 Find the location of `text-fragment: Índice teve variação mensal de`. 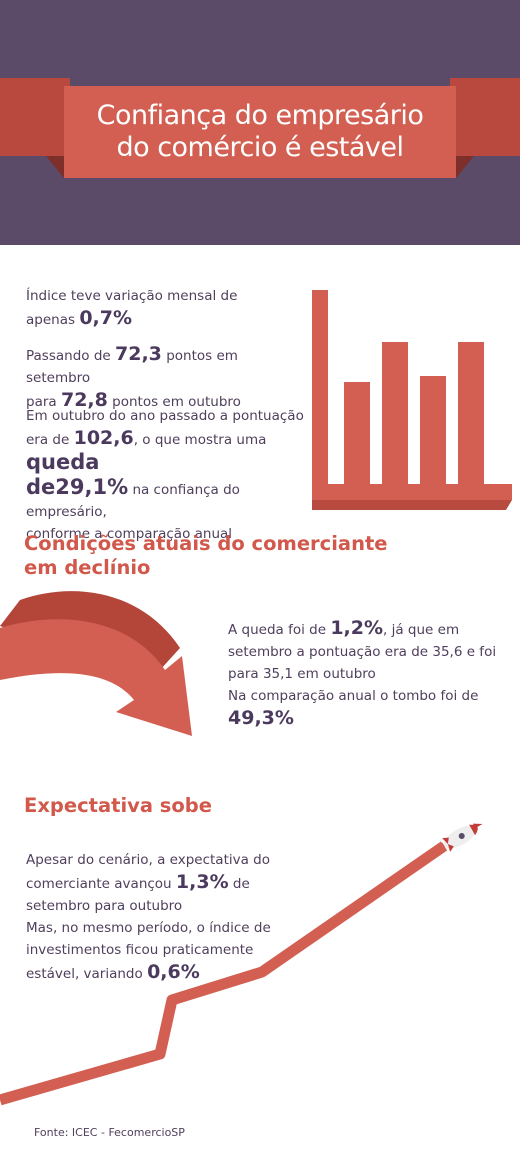

text-fragment: Índice teve variação mensal de is located at coordinates (132, 296).